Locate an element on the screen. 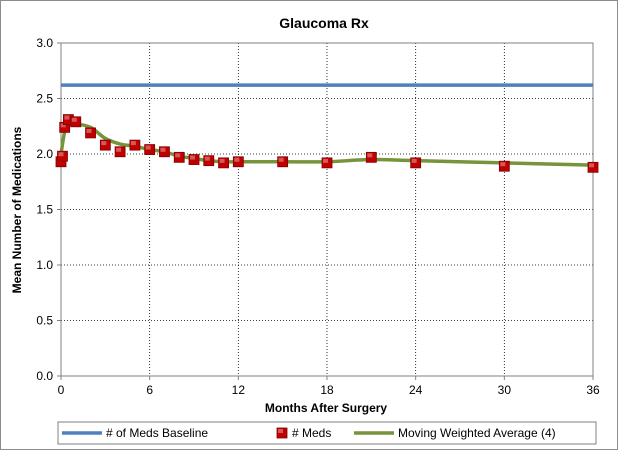 The width and height of the screenshot is (618, 450). x-tick-label: 18 is located at coordinates (327, 390).